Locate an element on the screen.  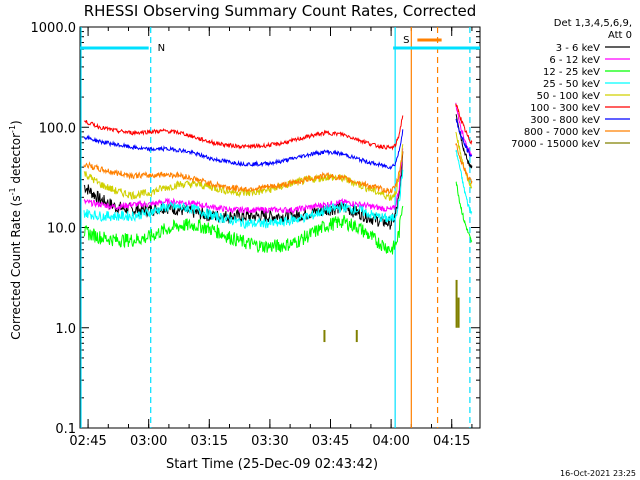
y-tick-label: 10.0 is located at coordinates (61, 229).